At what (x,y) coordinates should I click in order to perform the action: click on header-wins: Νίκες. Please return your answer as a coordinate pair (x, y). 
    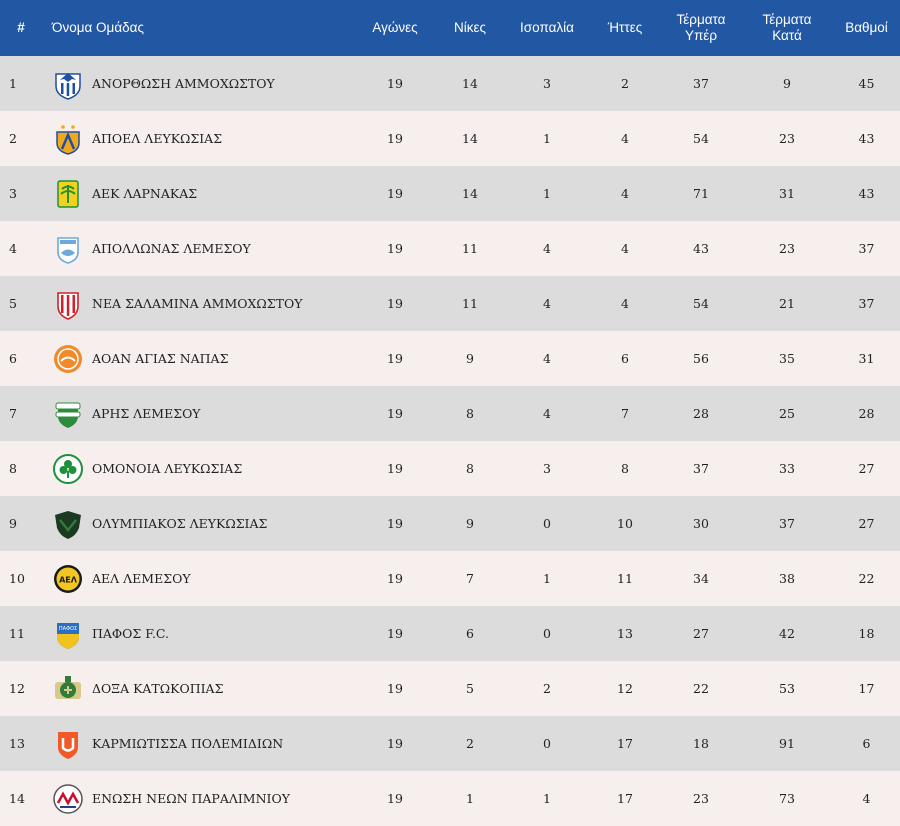
    Looking at the image, I should click on (470, 27).